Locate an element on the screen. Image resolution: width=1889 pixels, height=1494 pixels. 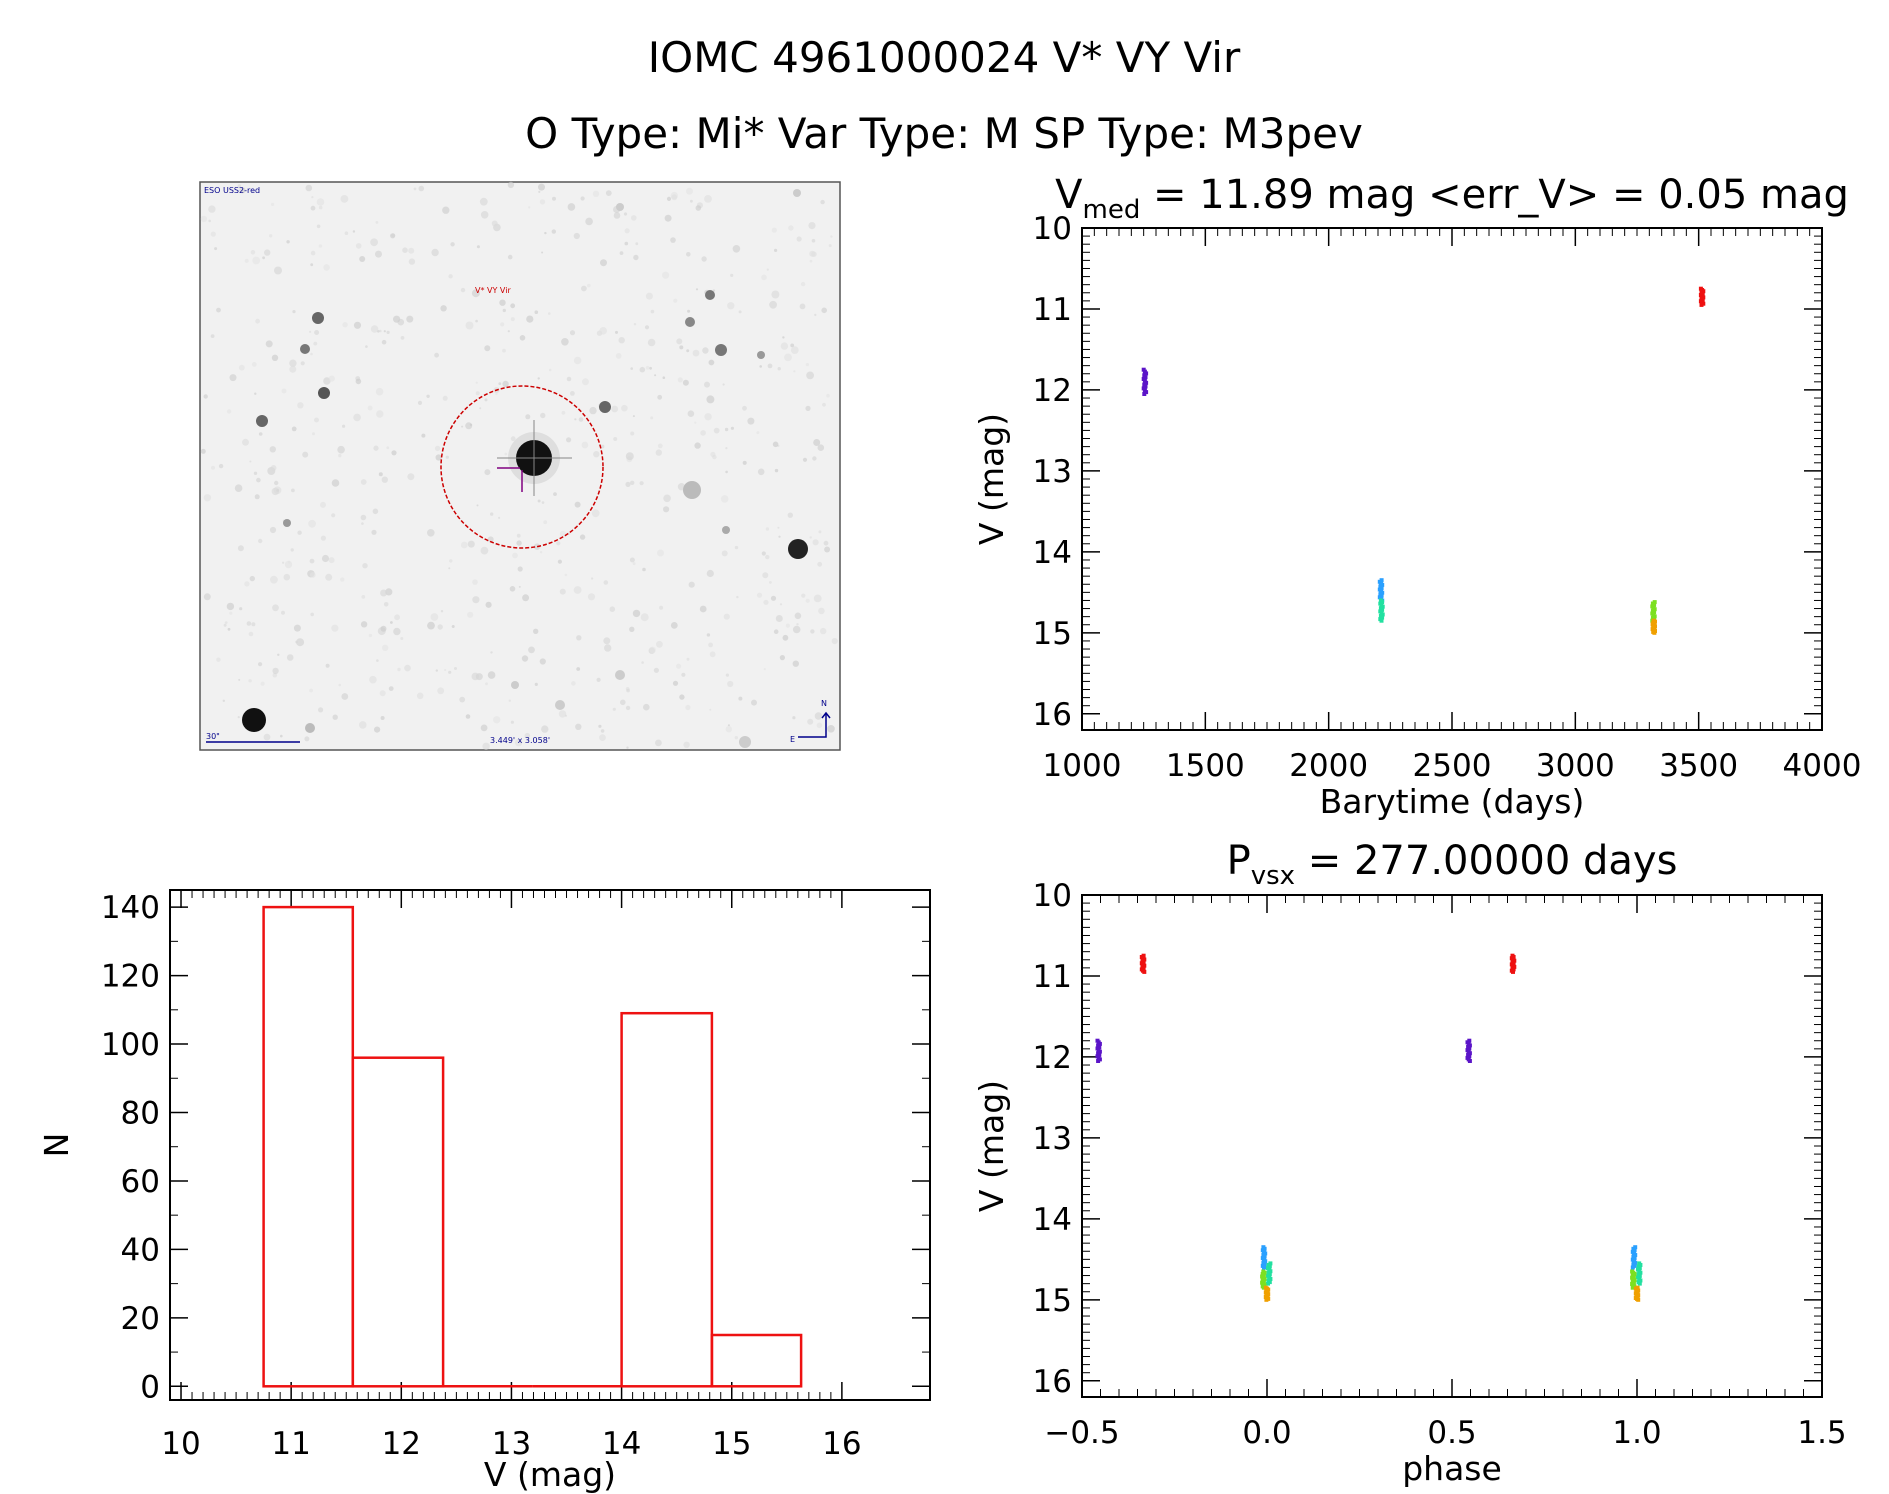
light-curve-xtick-label: 3500 is located at coordinates (1698, 766).